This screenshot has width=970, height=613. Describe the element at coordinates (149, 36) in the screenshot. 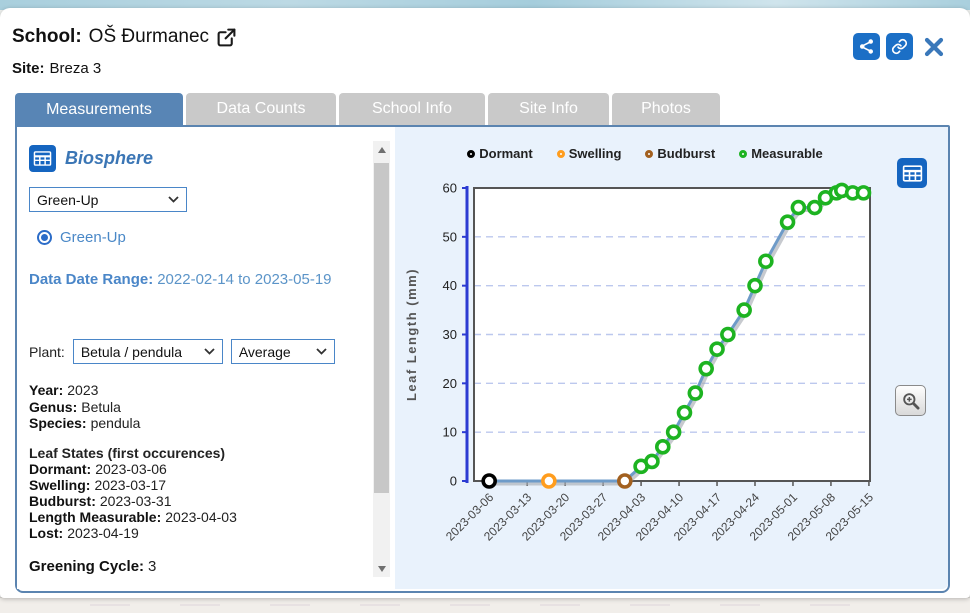

I see `school-name: OŠ Đurmanec` at that location.